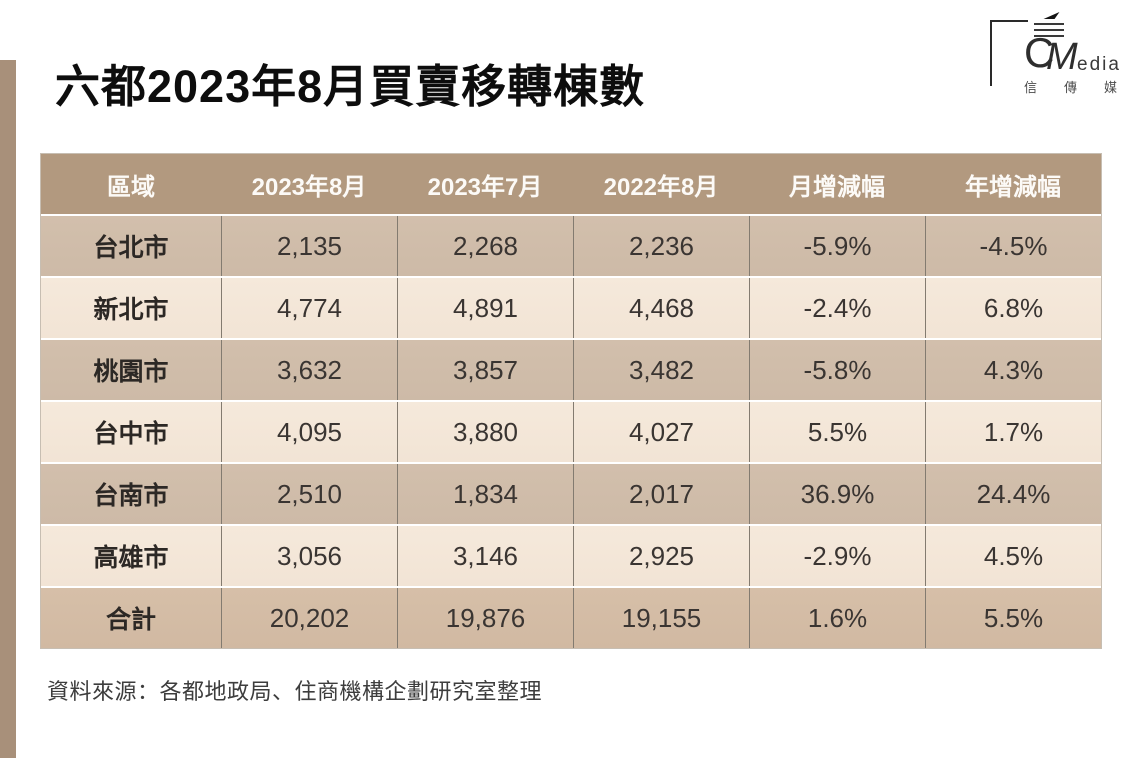 This screenshot has width=1136, height=758. What do you see at coordinates (130, 620) in the screenshot?
I see `region-cell: 合計` at bounding box center [130, 620].